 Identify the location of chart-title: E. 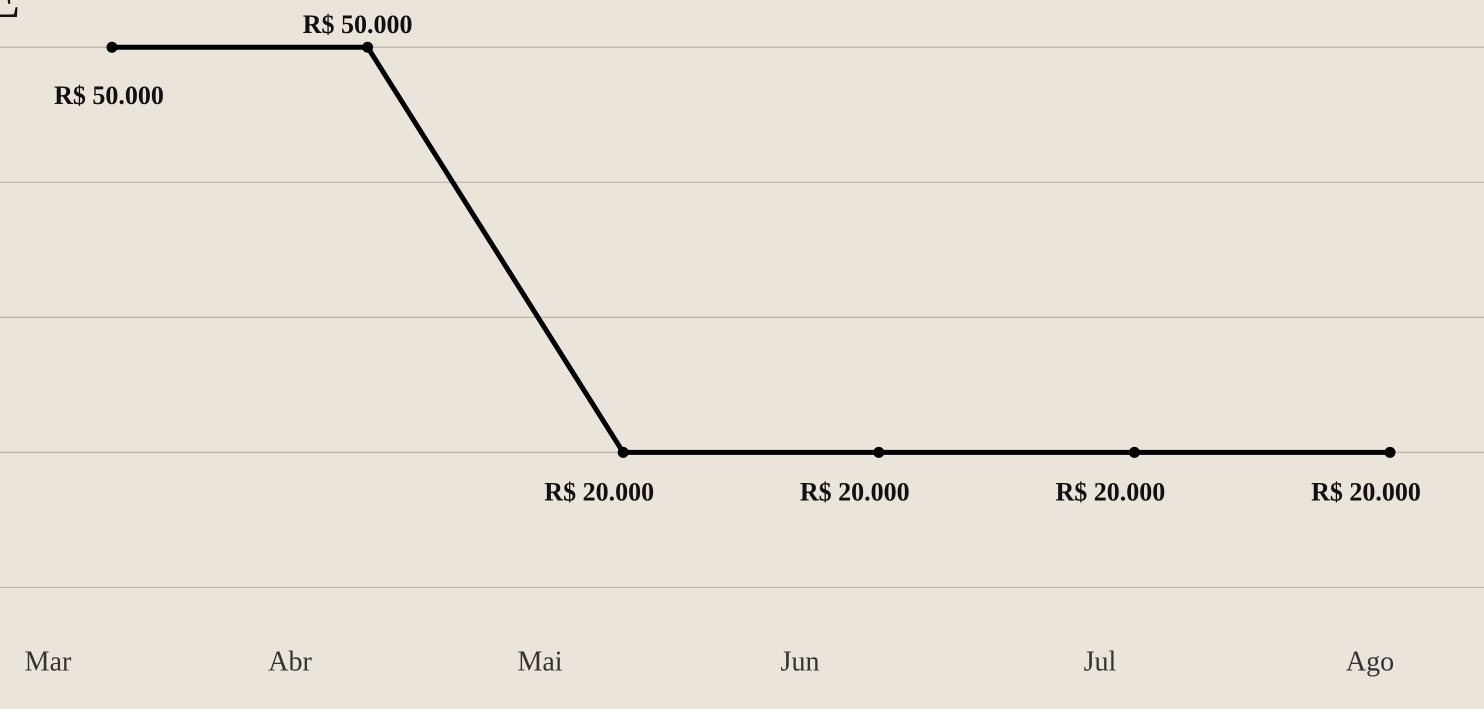
(10, 15).